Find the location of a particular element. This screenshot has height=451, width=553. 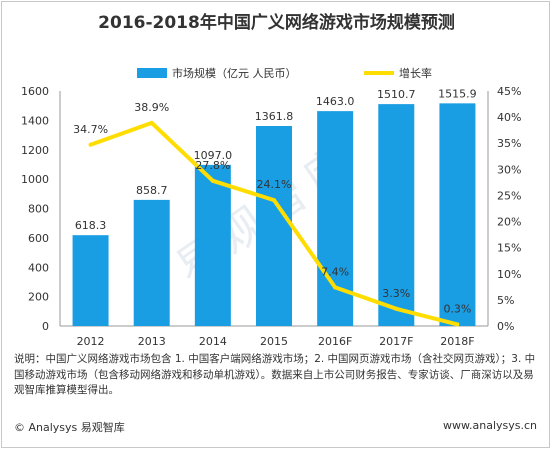

footer-copyright: © Analysys 易观智库 is located at coordinates (69, 427).